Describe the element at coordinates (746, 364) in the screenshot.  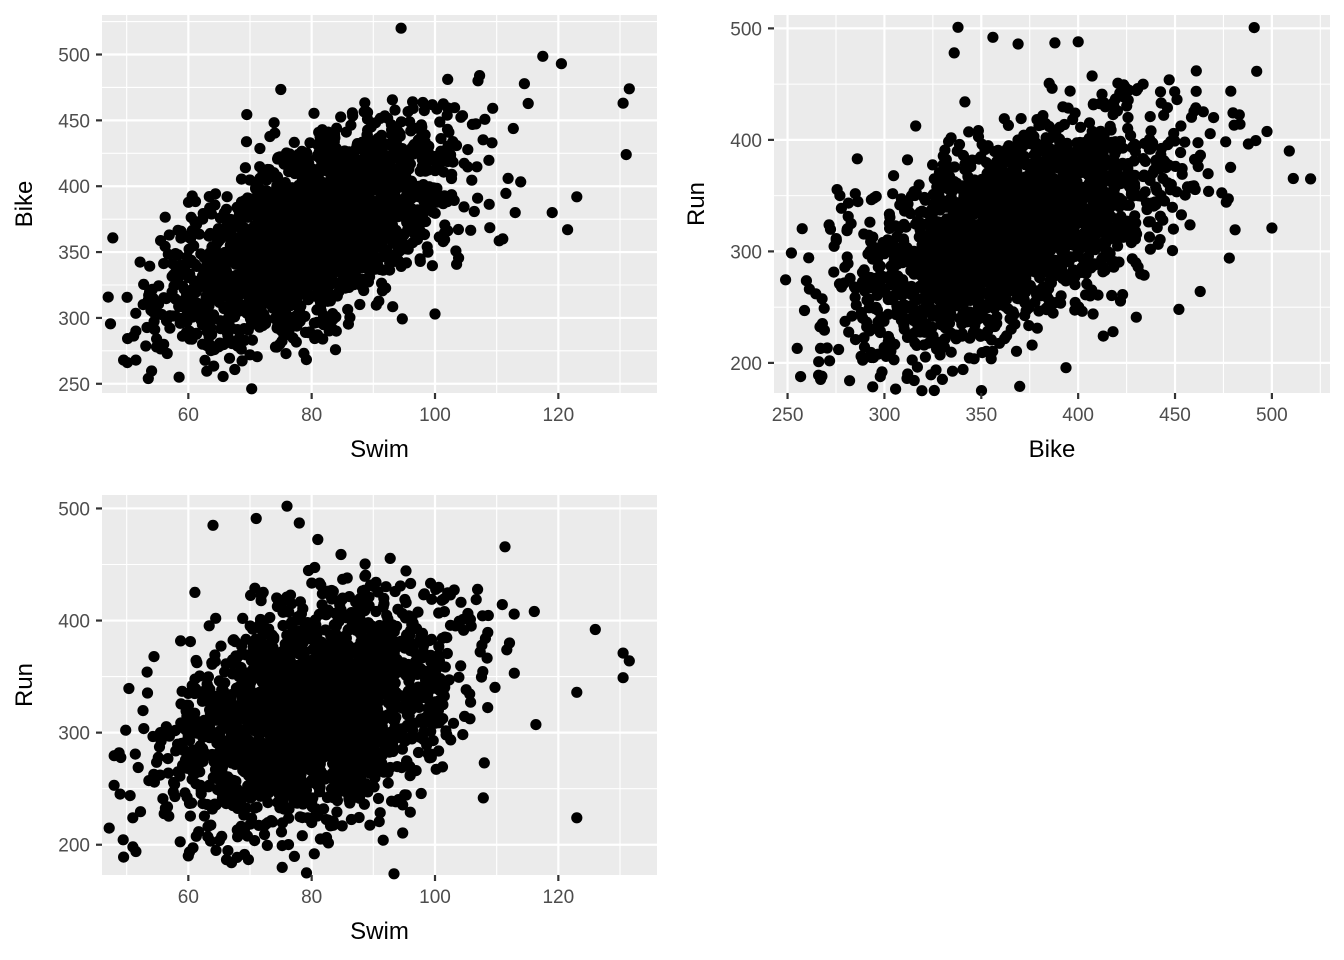
I see `y-tick-label: 200` at that location.